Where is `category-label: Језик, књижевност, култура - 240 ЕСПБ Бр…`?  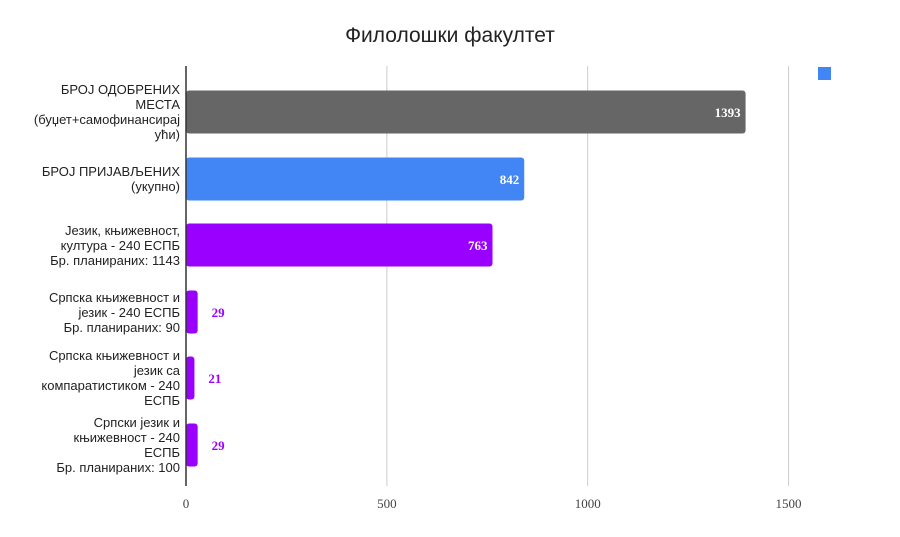 category-label: Језик, књижевност, култура - 240 ЕСПБ Бр… is located at coordinates (115, 245).